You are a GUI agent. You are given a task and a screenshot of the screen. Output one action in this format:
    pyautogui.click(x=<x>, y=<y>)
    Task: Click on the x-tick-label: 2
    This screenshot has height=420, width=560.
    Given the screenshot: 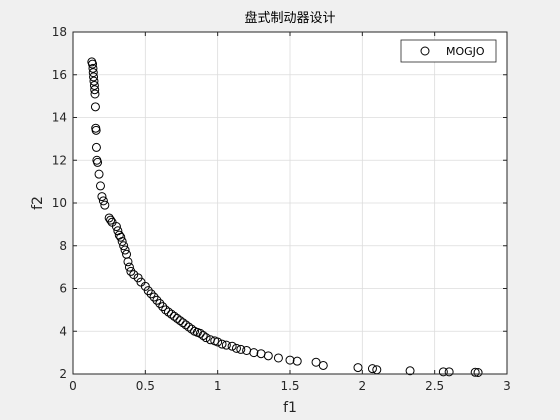 What is the action you would take?
    pyautogui.click(x=363, y=386)
    